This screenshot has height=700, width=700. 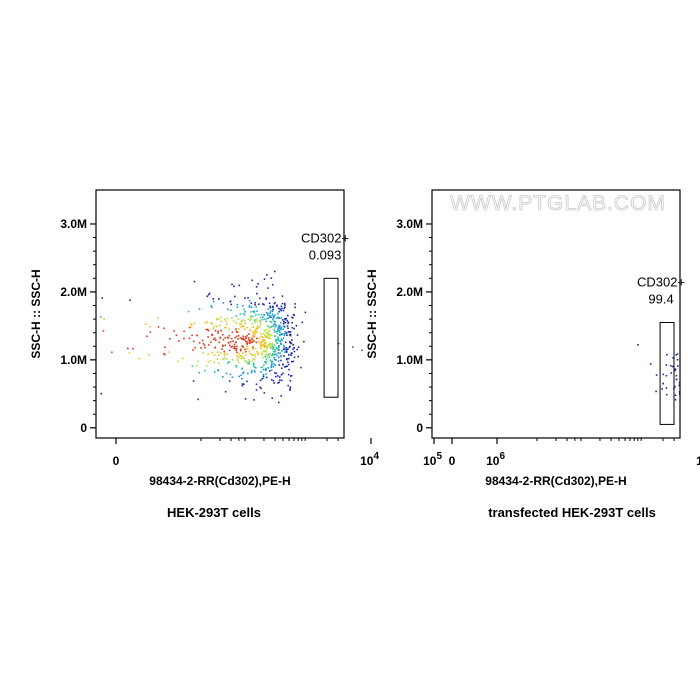 I want to click on x-tick-exponent: 4, so click(x=376, y=456).